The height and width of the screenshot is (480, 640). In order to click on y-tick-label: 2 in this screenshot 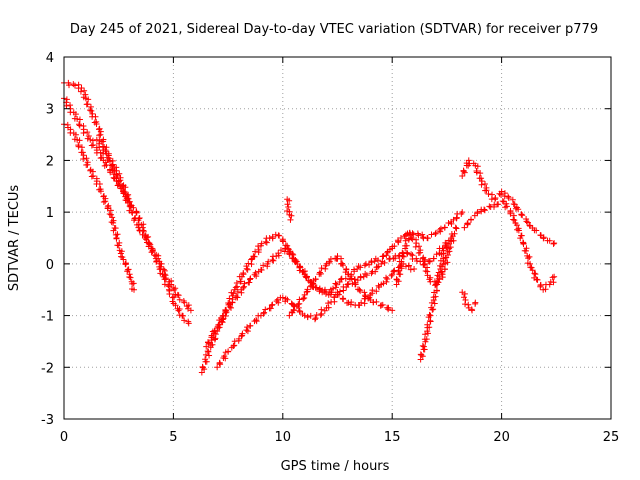, I will do `click(50, 161)`.